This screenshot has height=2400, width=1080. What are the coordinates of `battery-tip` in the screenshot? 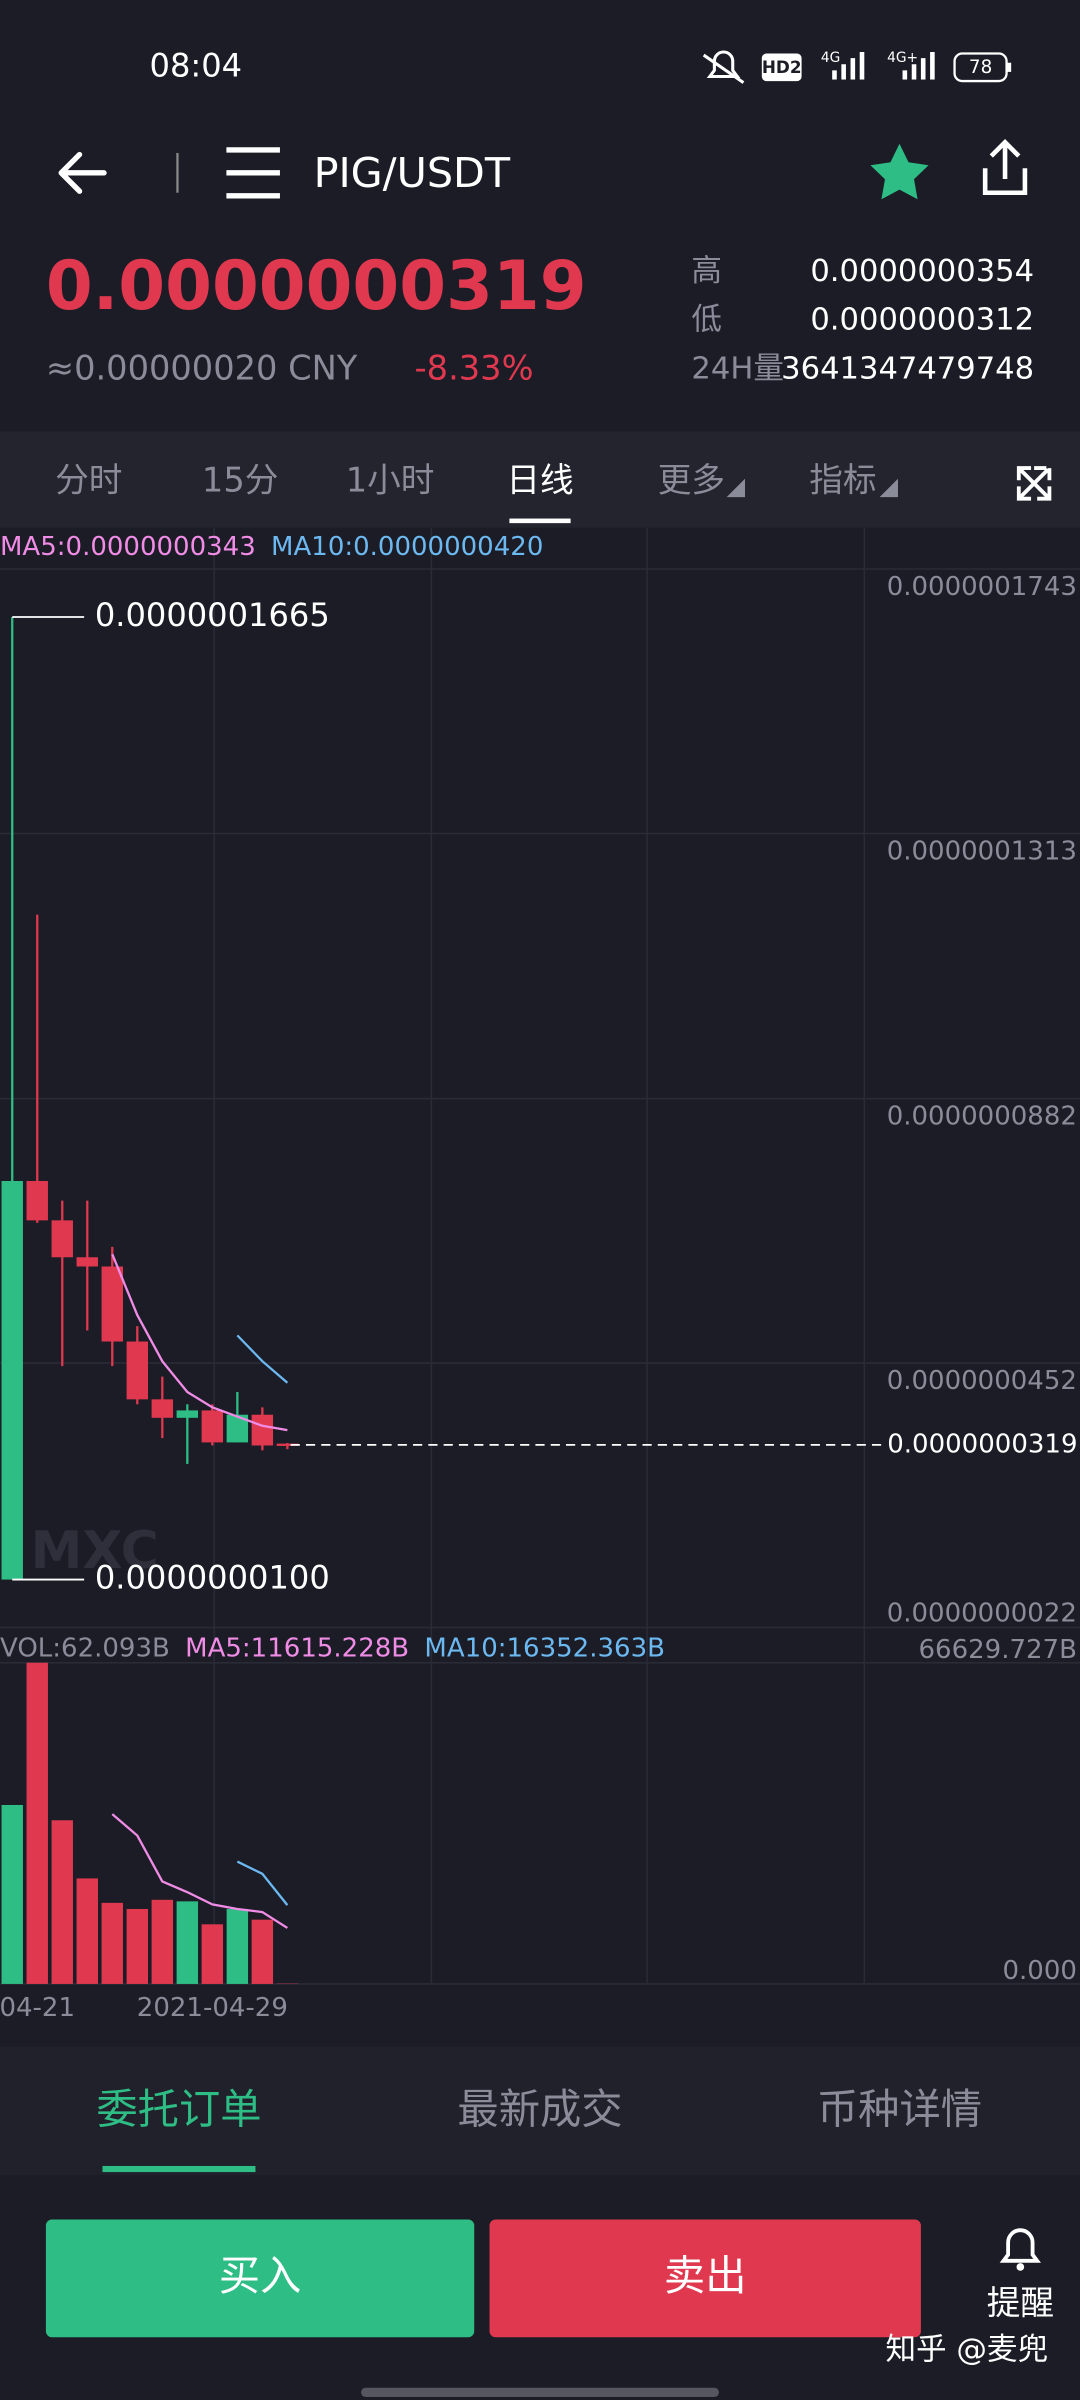 It's located at (1009, 67).